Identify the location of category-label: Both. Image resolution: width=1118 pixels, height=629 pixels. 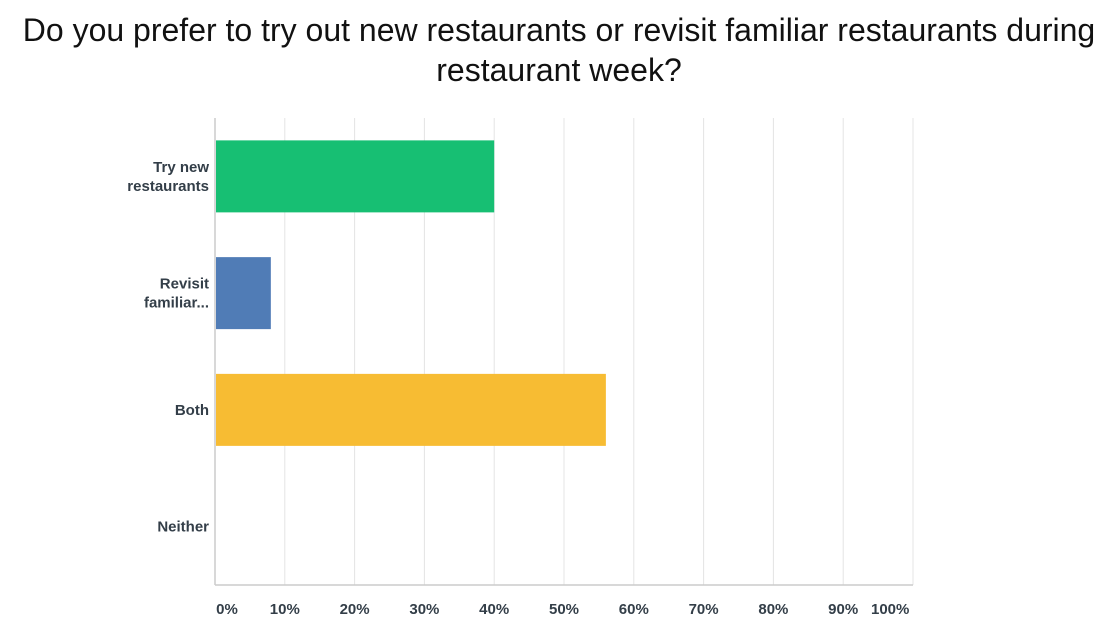
(192, 410).